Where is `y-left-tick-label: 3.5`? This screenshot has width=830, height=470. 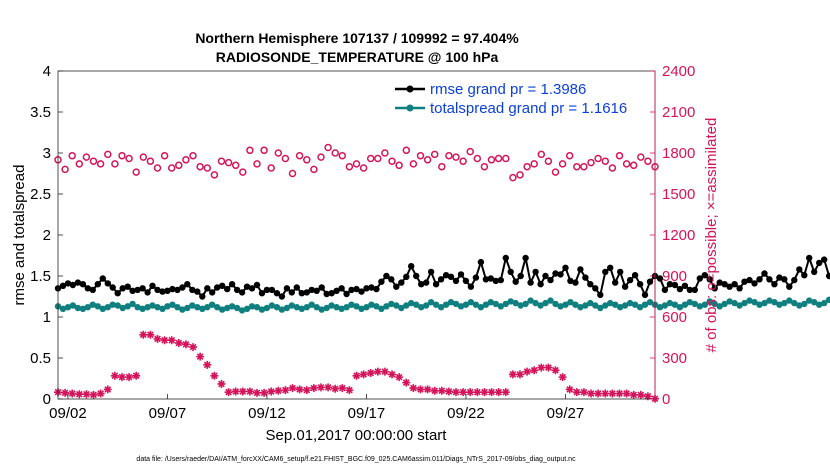
y-left-tick-label: 3.5 is located at coordinates (40, 112).